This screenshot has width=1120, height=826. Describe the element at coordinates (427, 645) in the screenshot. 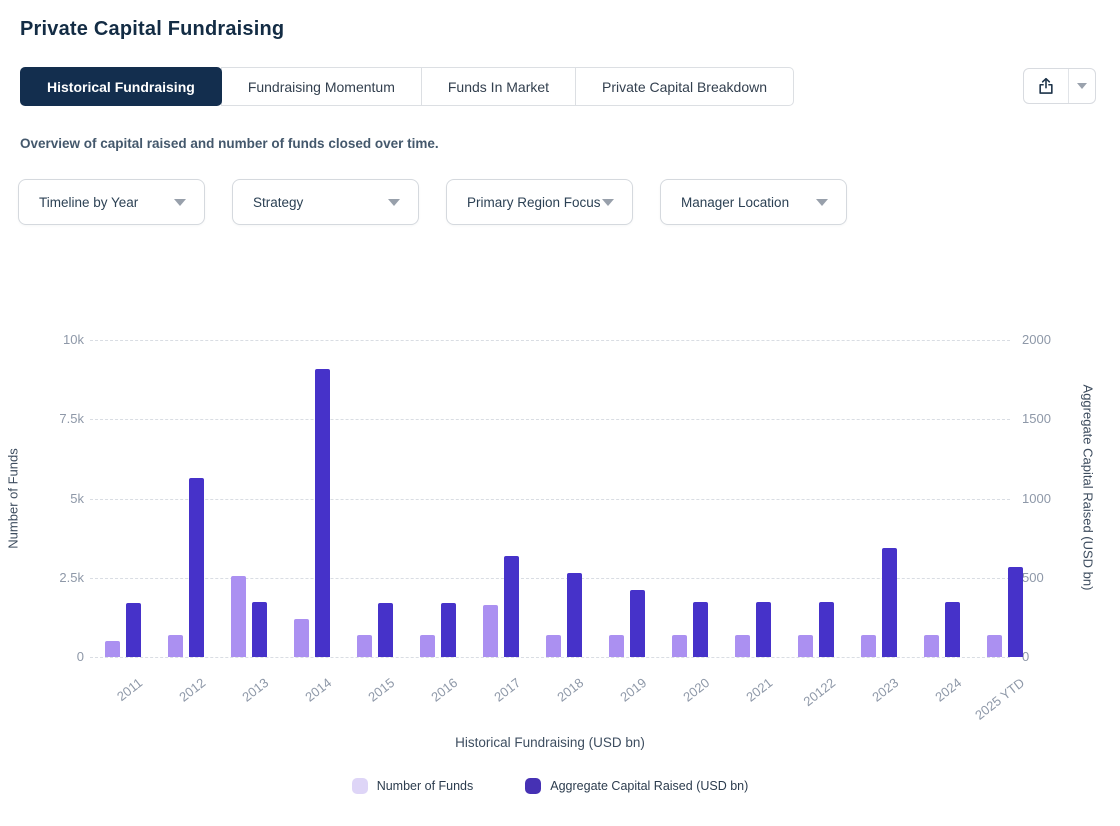

I see `bar-number-of-funds-2016` at that location.